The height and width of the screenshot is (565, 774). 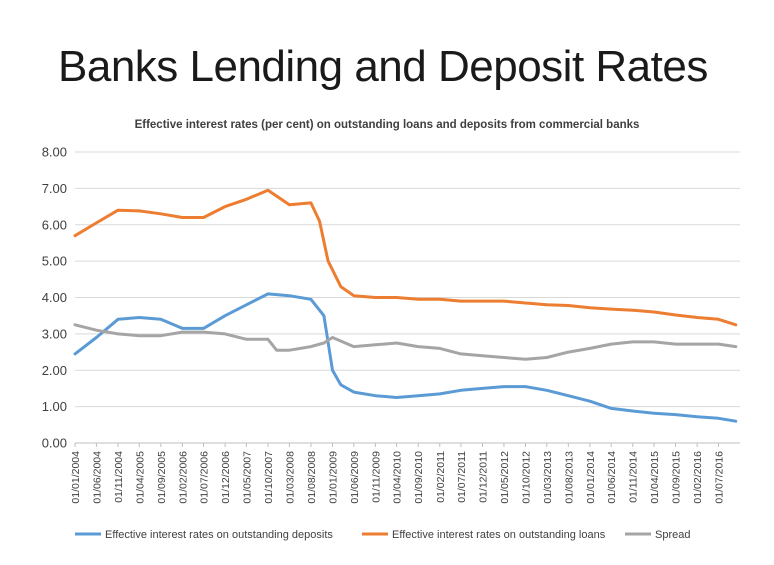 What do you see at coordinates (383, 66) in the screenshot?
I see `slide-title: Banks Lending and Deposit Rates` at bounding box center [383, 66].